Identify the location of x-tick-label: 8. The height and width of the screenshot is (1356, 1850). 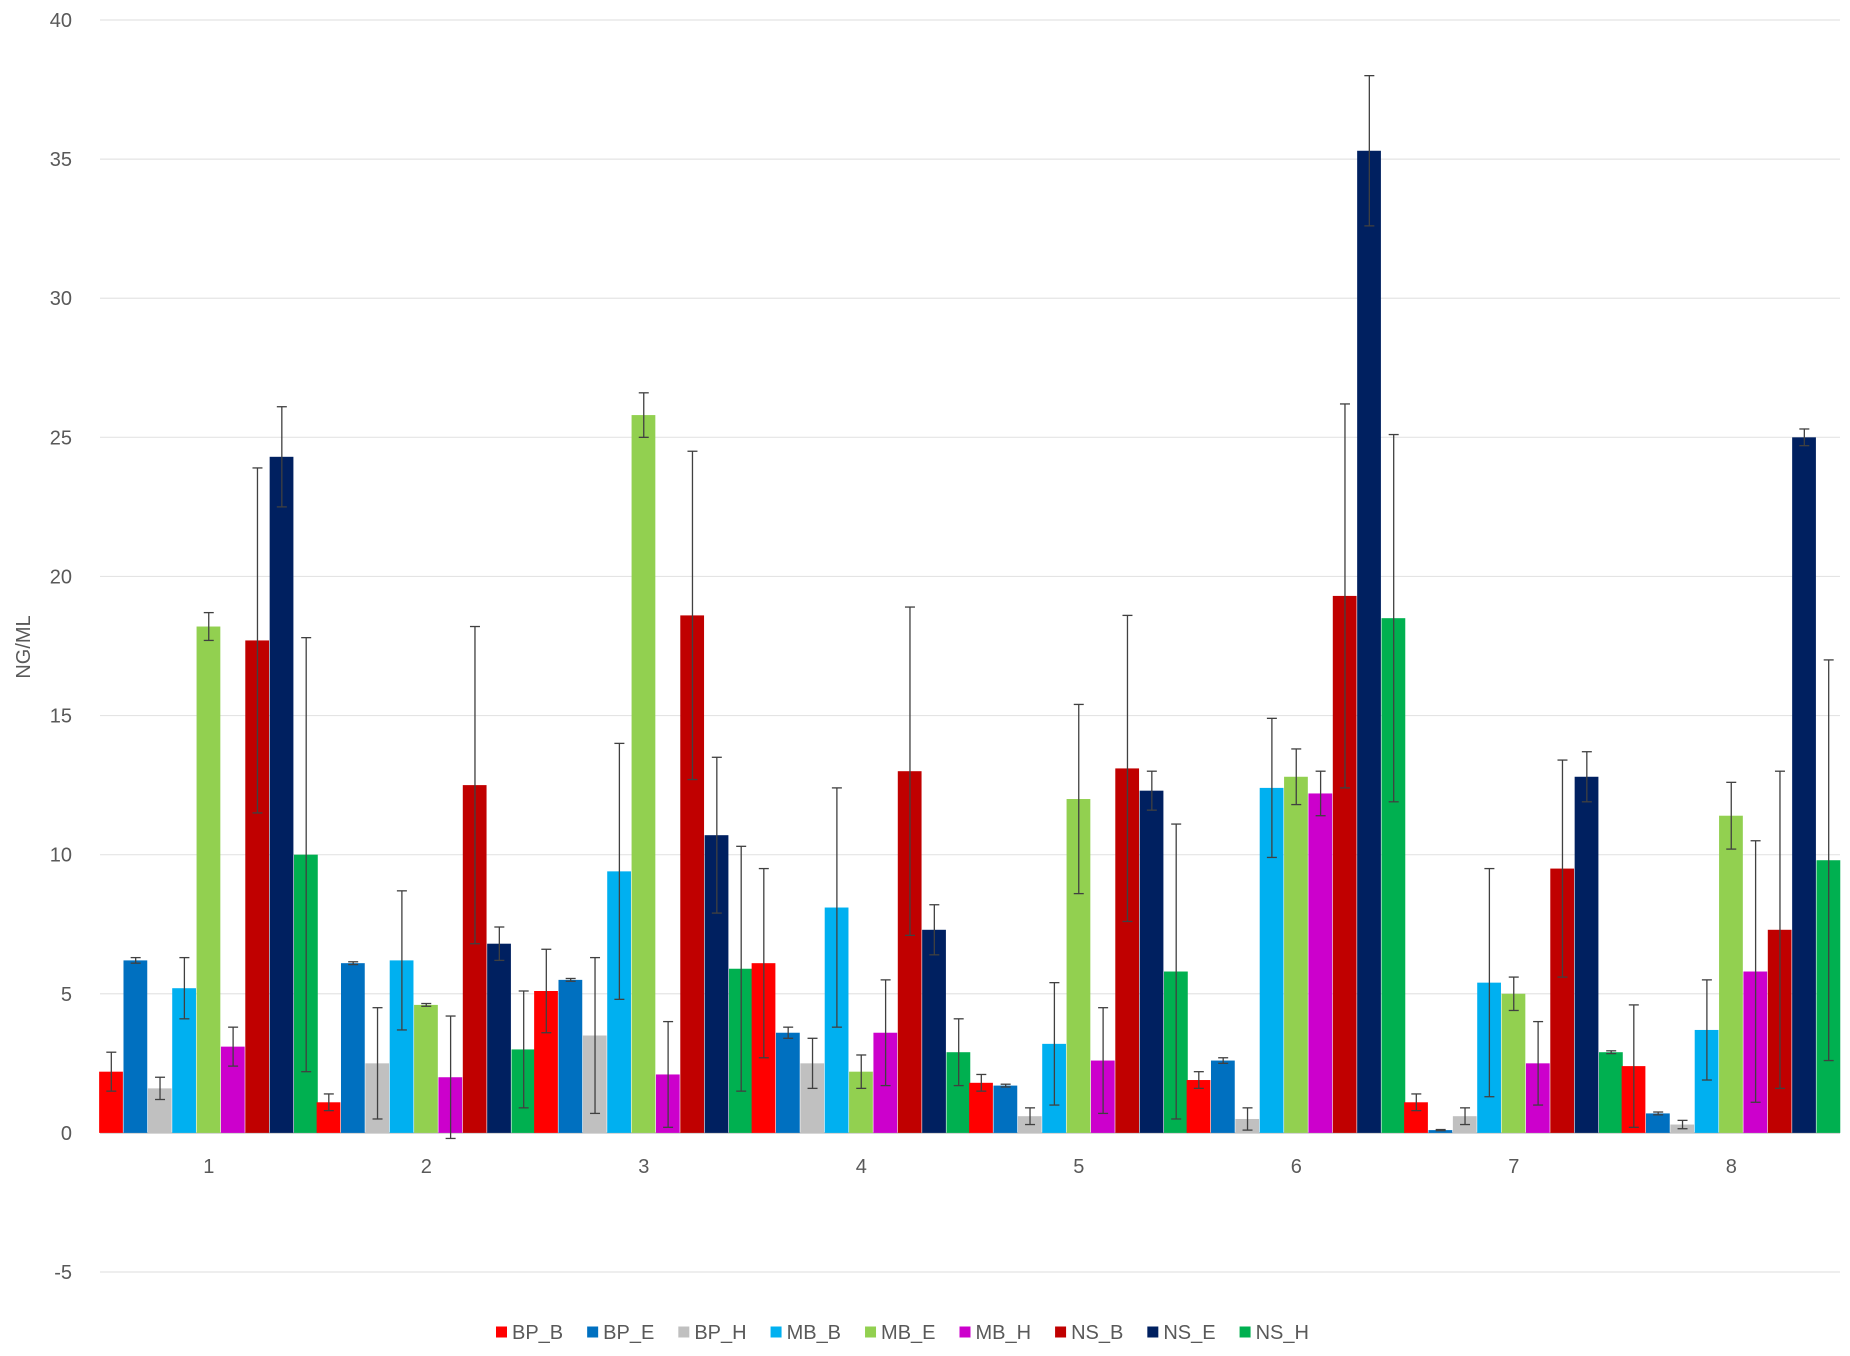
(1731, 1167).